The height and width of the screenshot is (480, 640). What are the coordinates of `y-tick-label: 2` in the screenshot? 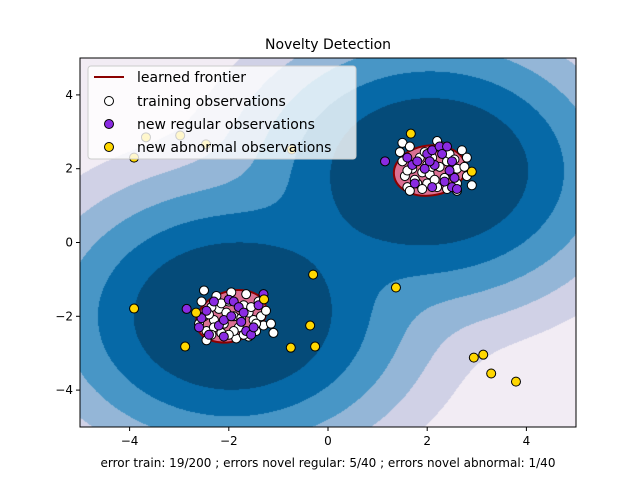 It's located at (69, 169).